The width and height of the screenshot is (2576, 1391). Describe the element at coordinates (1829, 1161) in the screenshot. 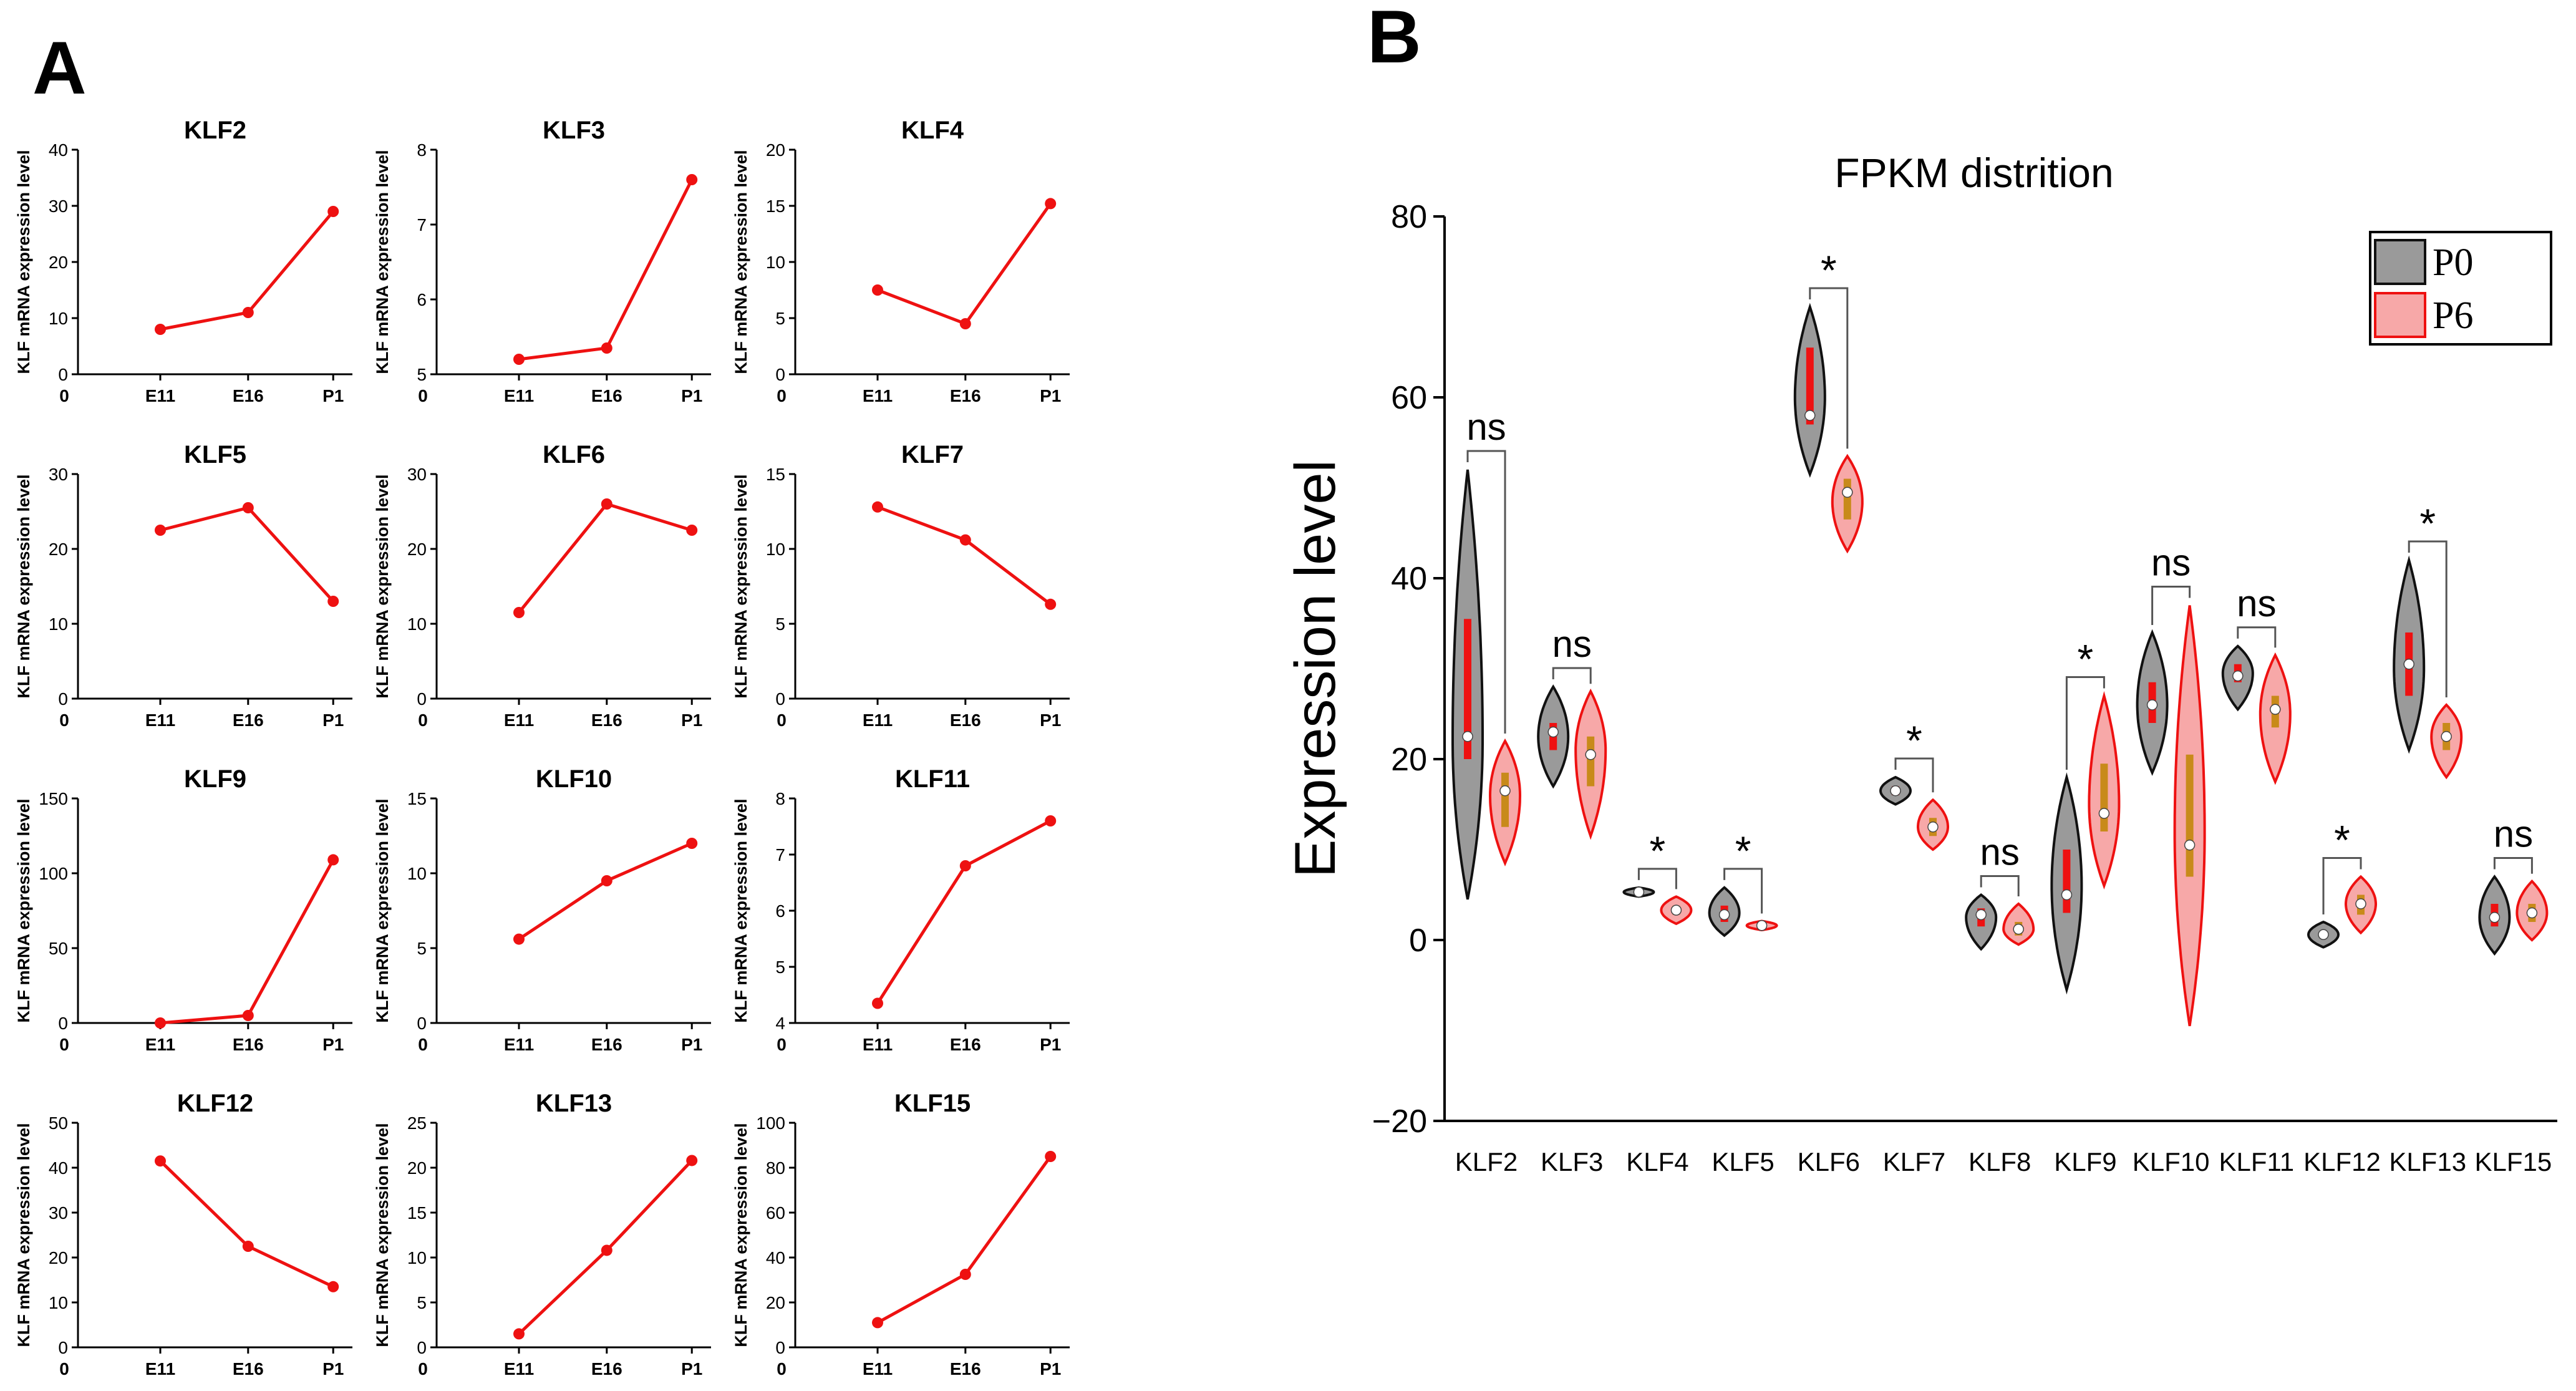

I see `x-tick-label: KLF6` at that location.